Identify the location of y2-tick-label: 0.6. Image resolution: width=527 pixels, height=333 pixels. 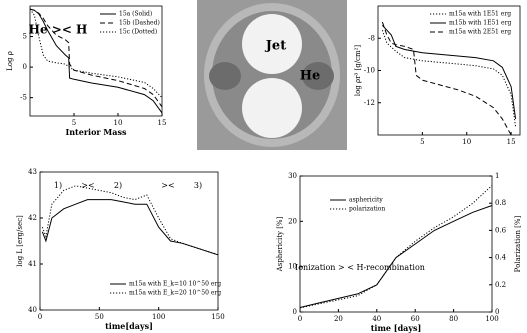
(501, 230).